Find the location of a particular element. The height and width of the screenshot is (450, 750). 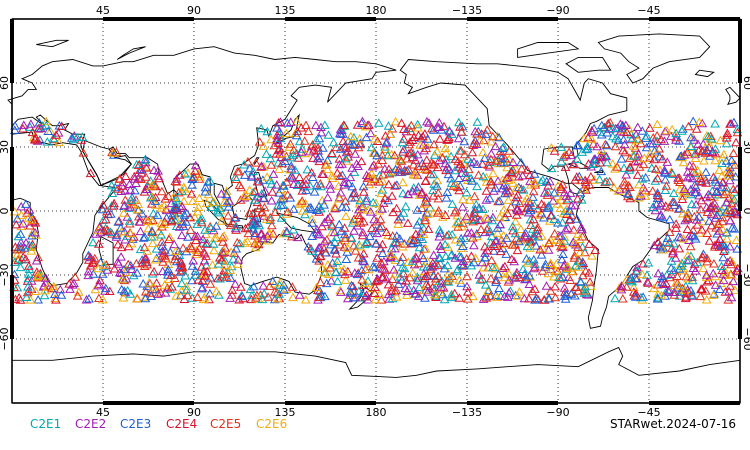

philippines-coast is located at coordinates (261, 184).